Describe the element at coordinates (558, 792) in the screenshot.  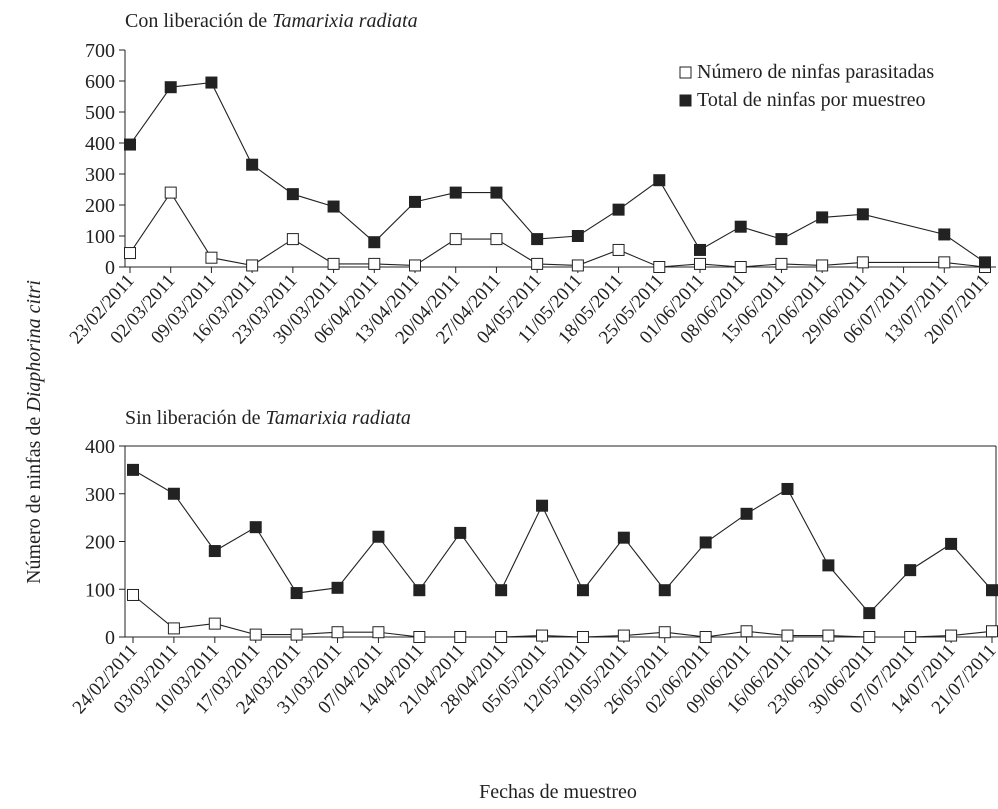
I see `x-axis-label: Fechas de muestreo` at that location.